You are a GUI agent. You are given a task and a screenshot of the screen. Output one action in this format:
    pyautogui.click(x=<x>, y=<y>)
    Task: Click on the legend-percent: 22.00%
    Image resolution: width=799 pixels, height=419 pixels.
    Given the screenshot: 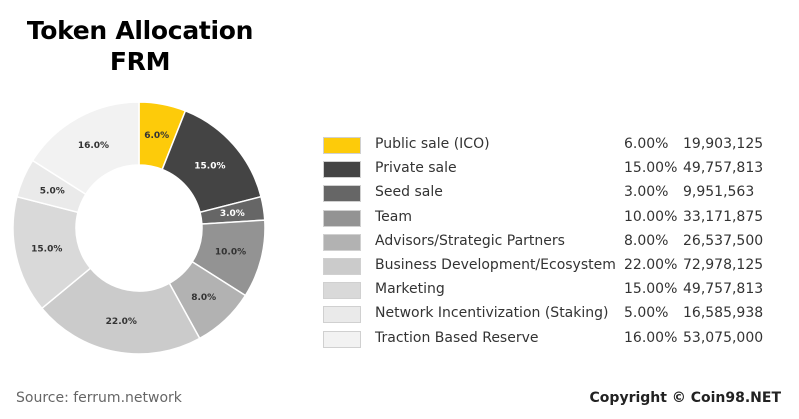 What is the action you would take?
    pyautogui.click(x=651, y=264)
    